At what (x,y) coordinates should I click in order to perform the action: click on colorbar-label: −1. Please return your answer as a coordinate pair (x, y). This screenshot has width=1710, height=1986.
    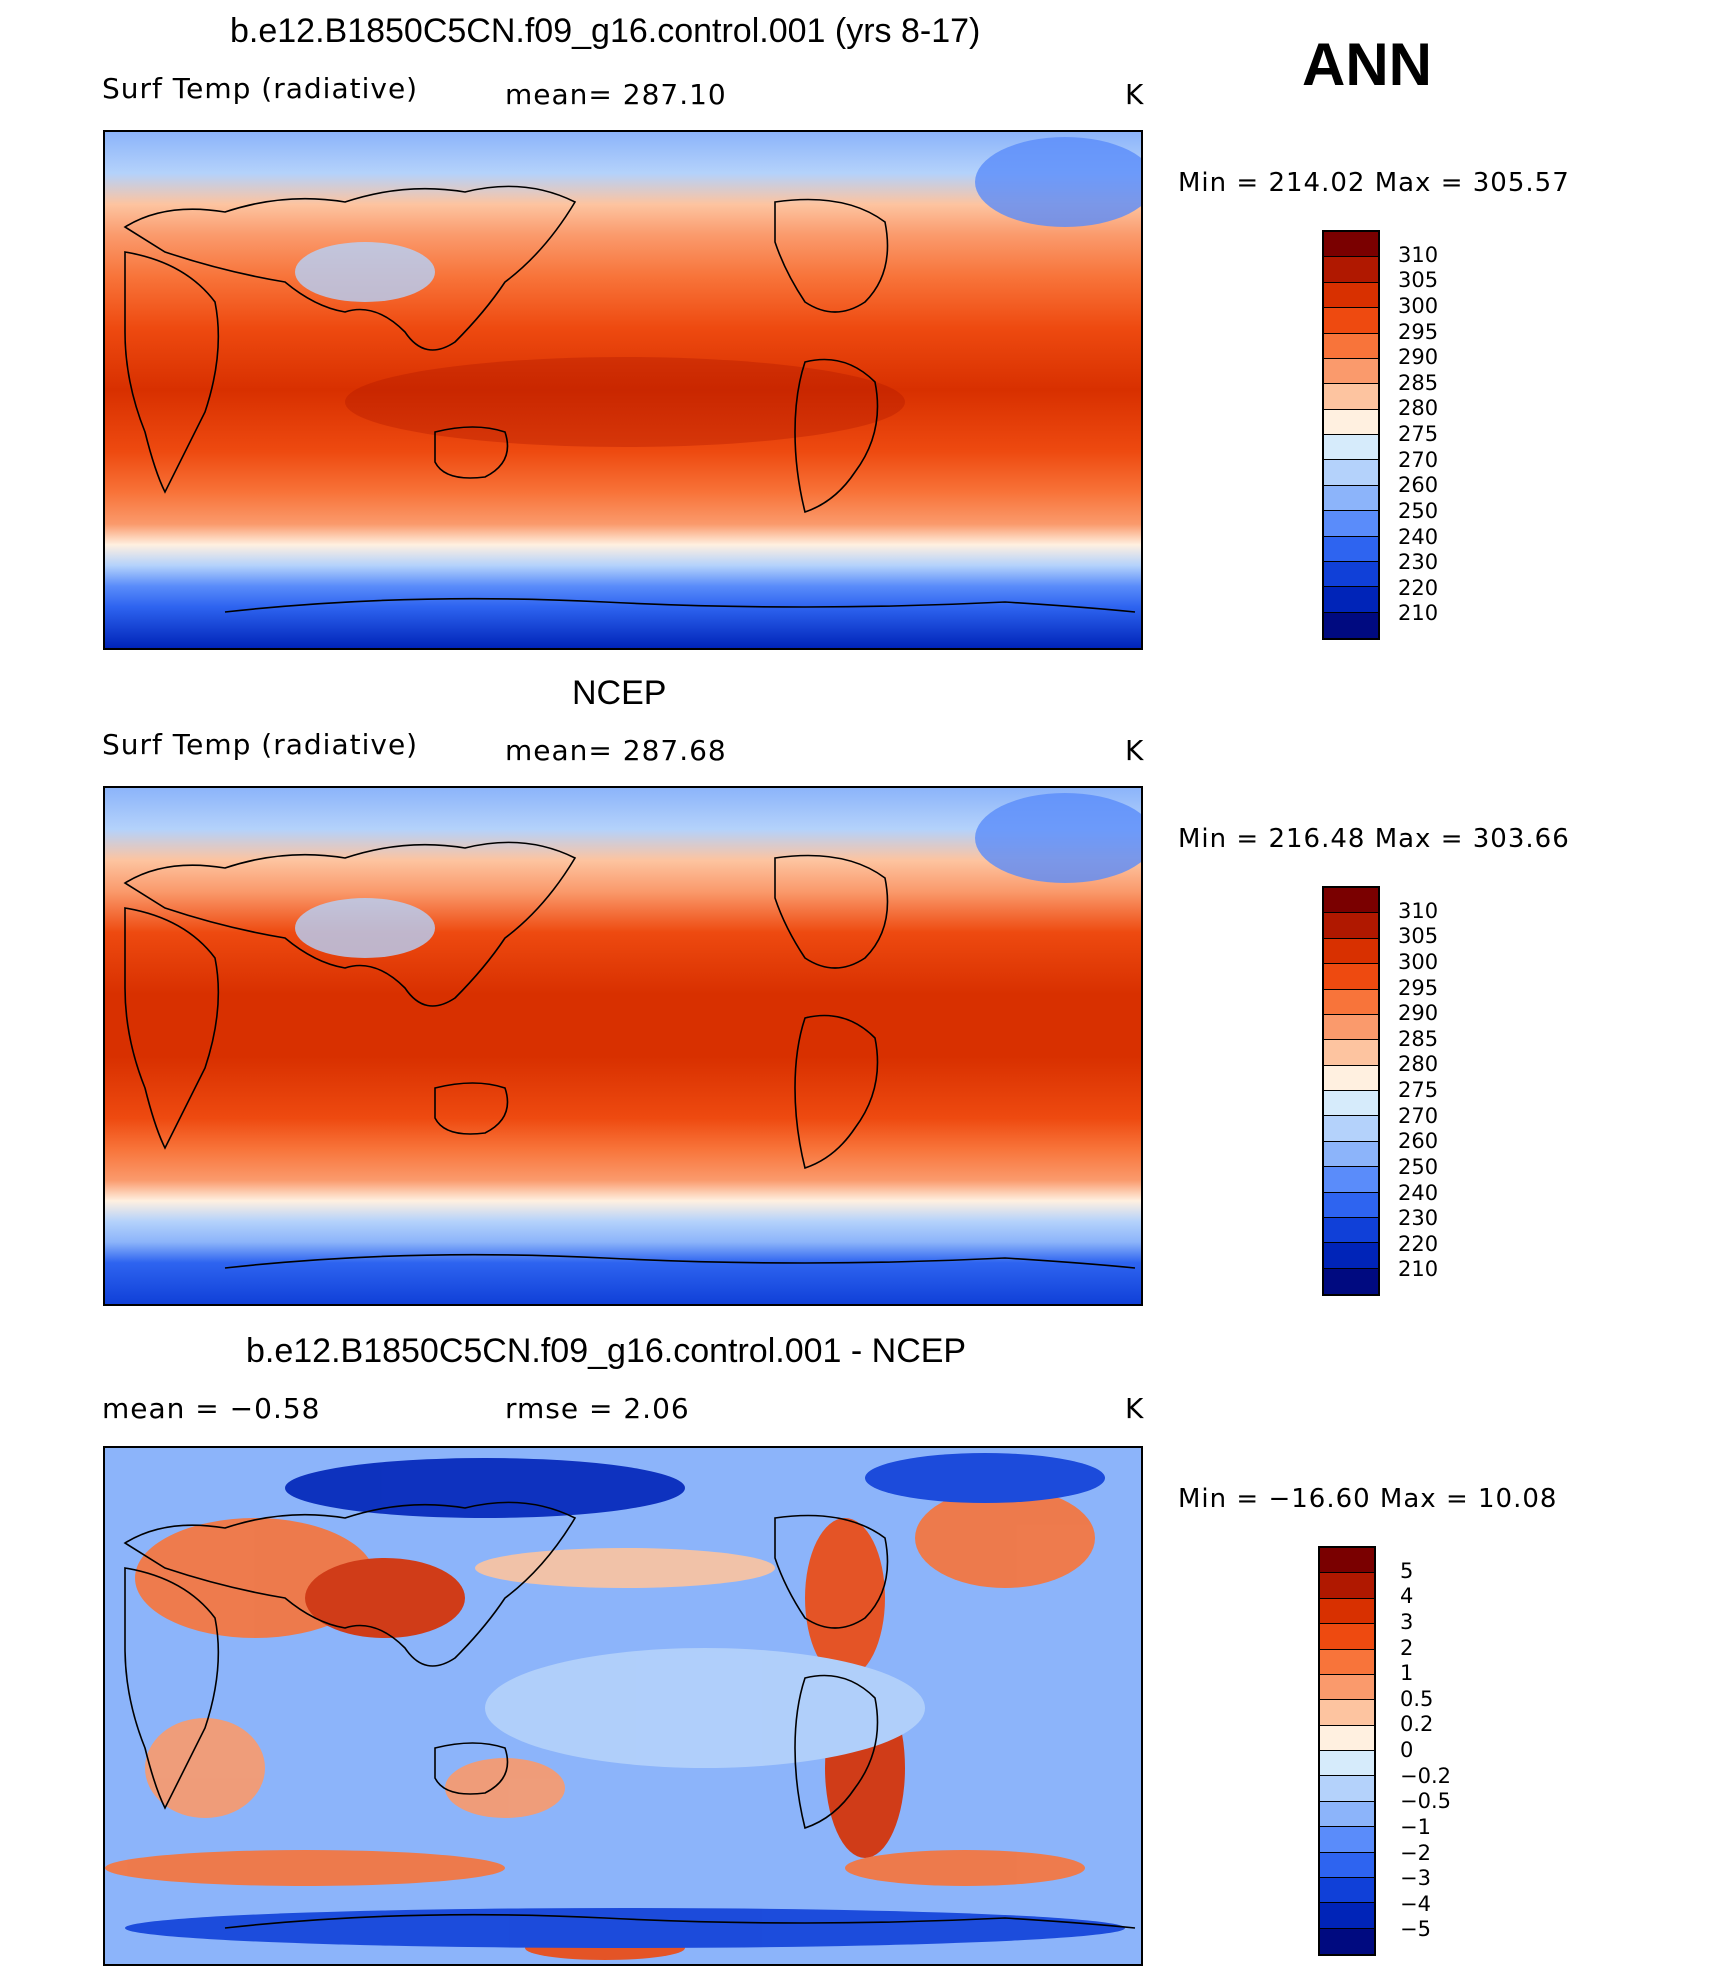
    Looking at the image, I should click on (1415, 1826).